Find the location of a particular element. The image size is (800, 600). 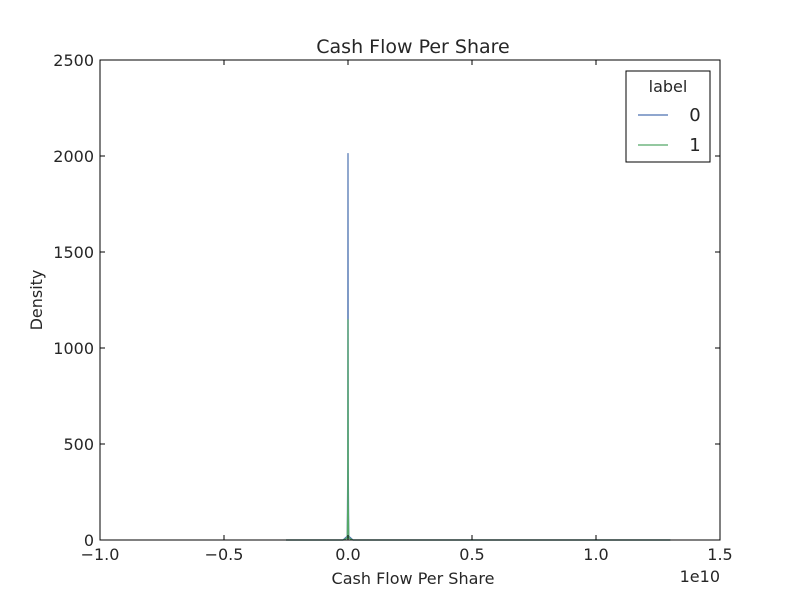

y-tick-label: 1000 is located at coordinates (73, 348).